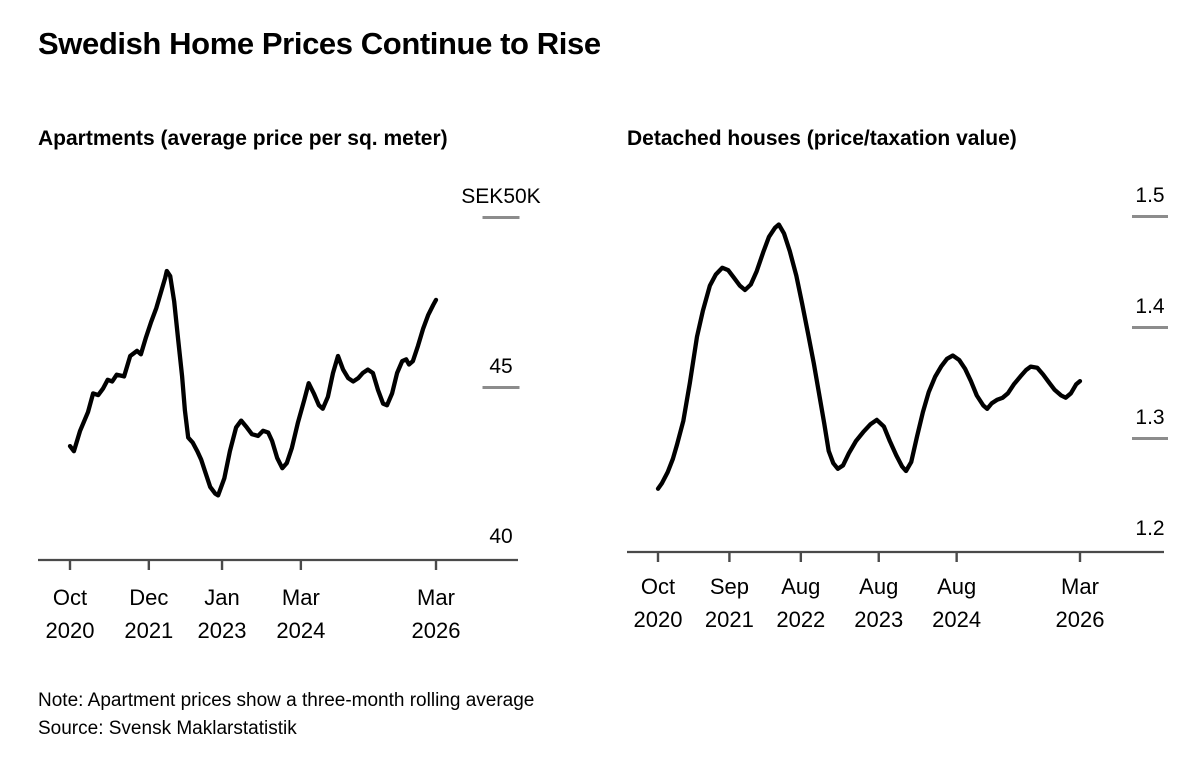 The height and width of the screenshot is (772, 1200). Describe the element at coordinates (501, 536) in the screenshot. I see `y-axis-label: 40` at that location.